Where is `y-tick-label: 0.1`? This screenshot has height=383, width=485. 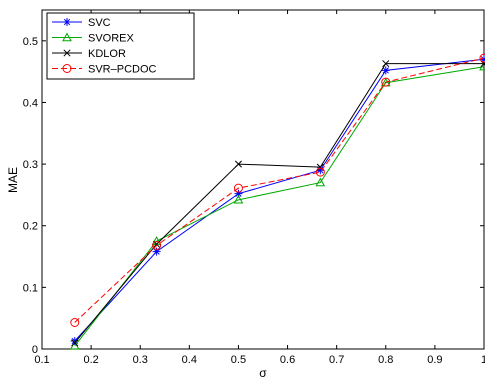
y-tick-label: 0.1 is located at coordinates (30, 288).